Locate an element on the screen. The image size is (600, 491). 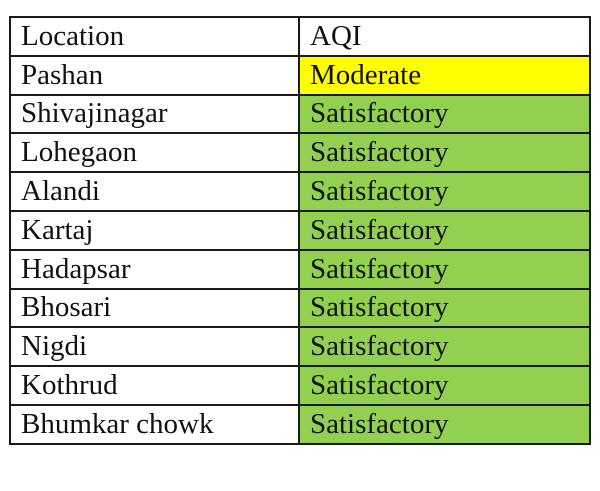
table-row: Lohegaon Satisfactory is located at coordinates (300, 153).